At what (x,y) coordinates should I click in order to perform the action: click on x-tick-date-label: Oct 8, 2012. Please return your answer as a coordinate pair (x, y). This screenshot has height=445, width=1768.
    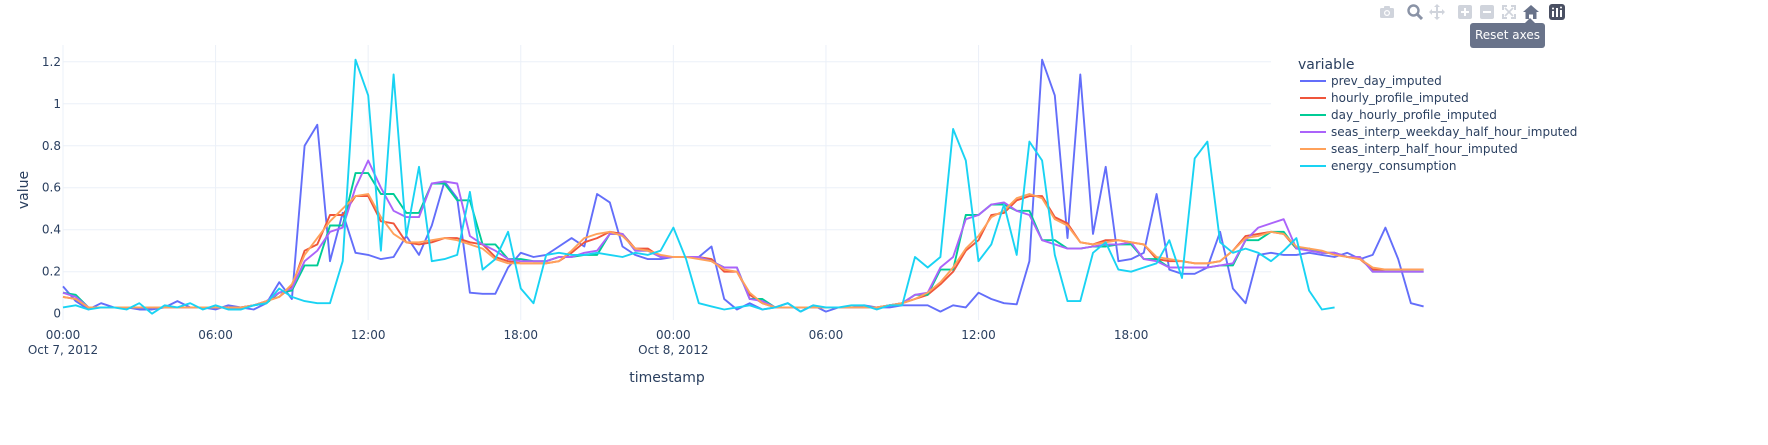
    Looking at the image, I should click on (673, 350).